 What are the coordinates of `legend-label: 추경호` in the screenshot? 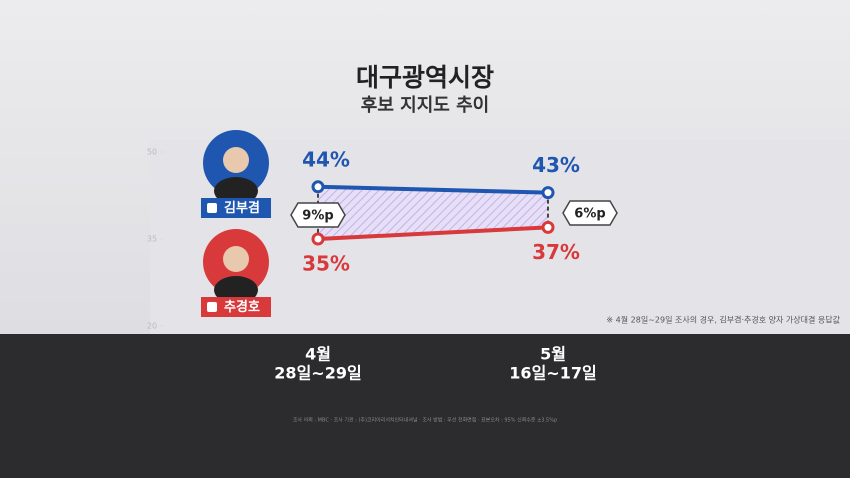 It's located at (242, 307).